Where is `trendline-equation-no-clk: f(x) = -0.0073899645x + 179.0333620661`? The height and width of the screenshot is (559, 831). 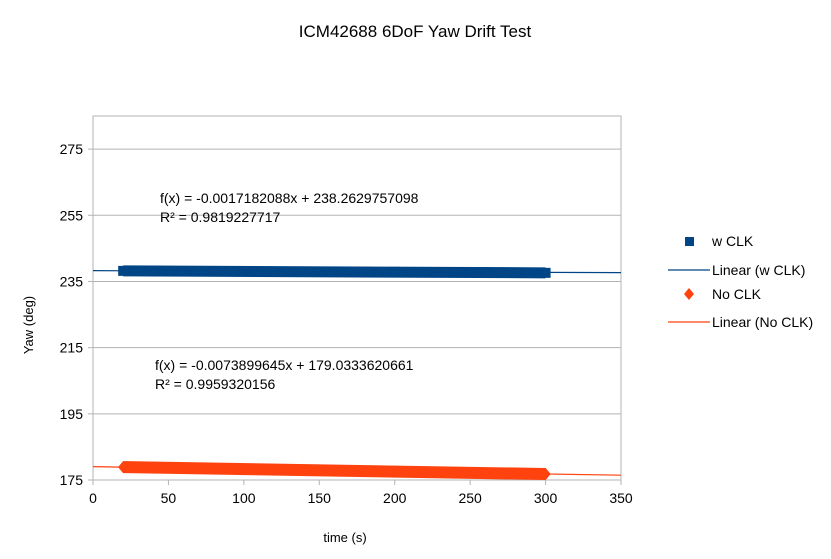 trendline-equation-no-clk: f(x) = -0.0073899645x + 179.0333620661 is located at coordinates (284, 365).